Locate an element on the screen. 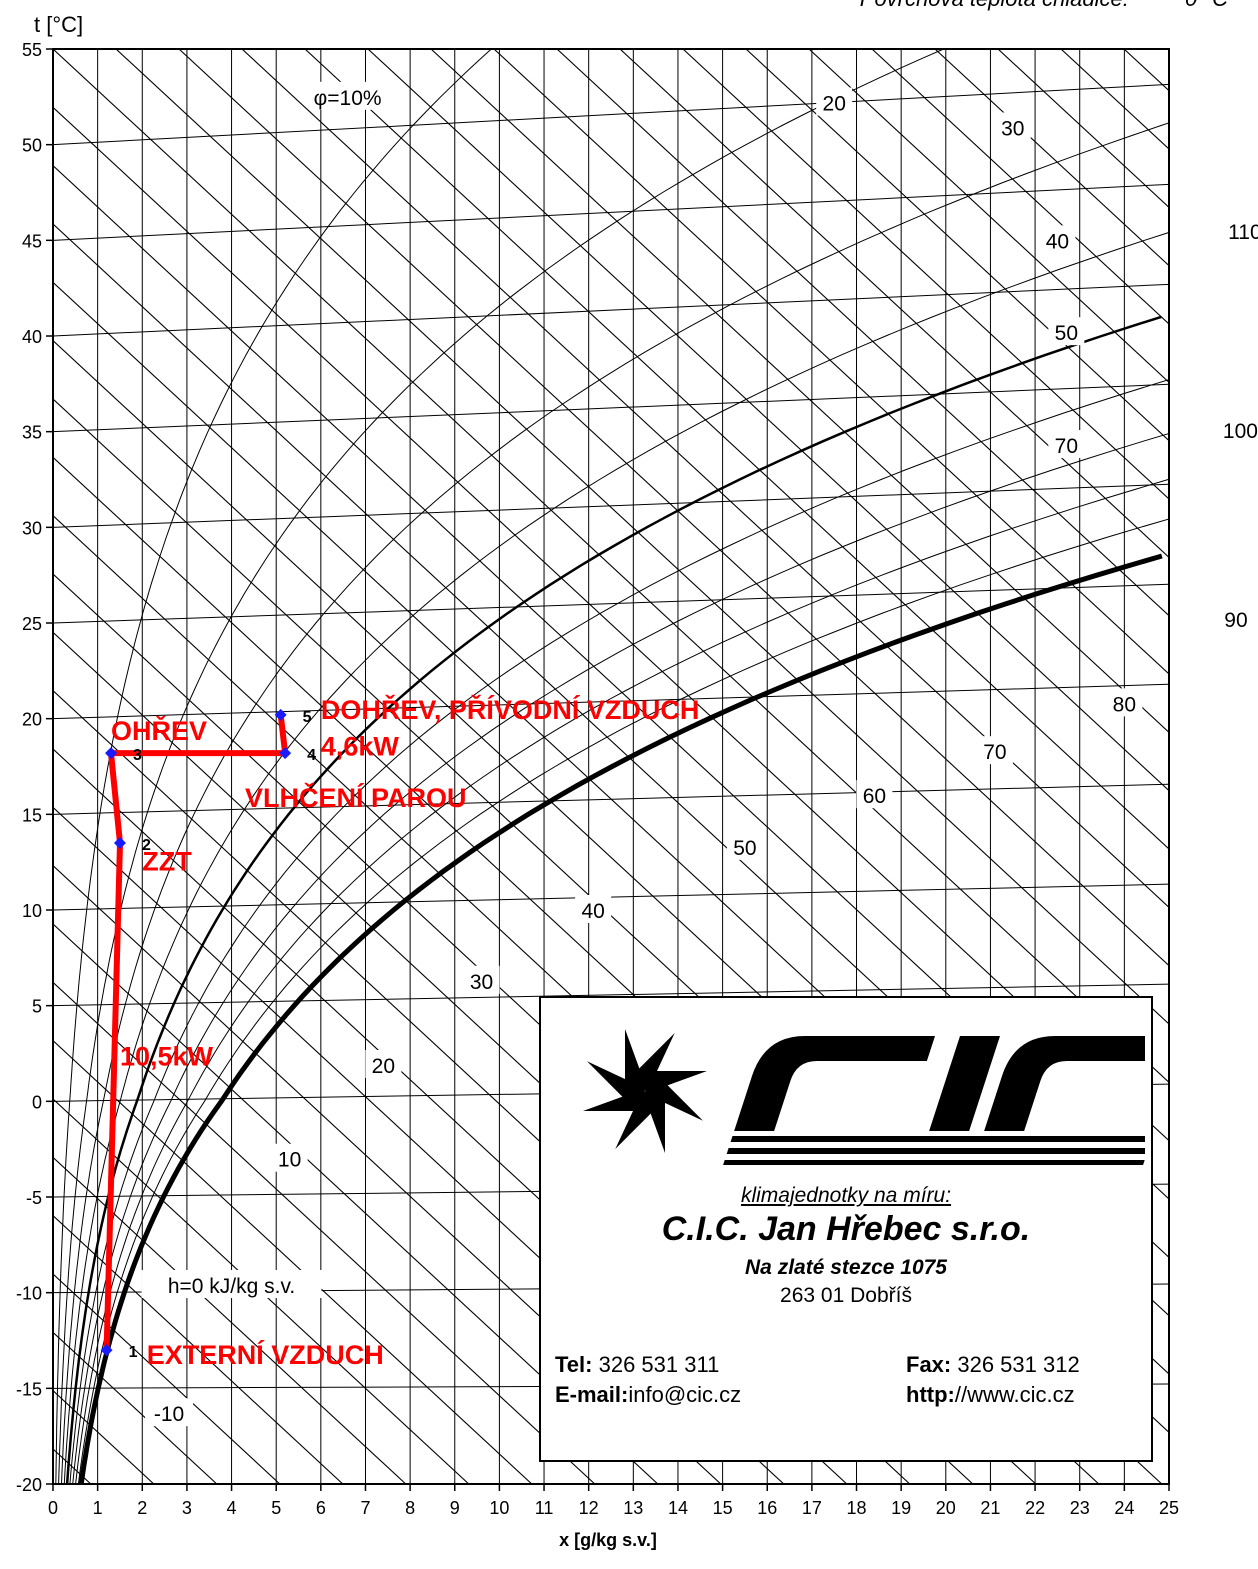  process-point-label: 4 is located at coordinates (311, 755).